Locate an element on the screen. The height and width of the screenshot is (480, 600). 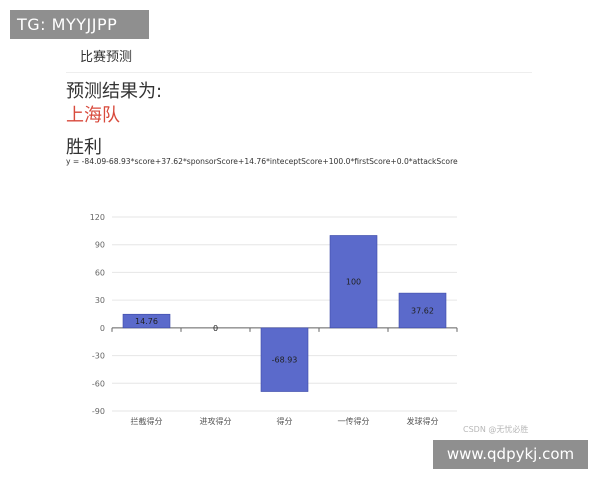
y-tick-label: -90 is located at coordinates (98, 411).